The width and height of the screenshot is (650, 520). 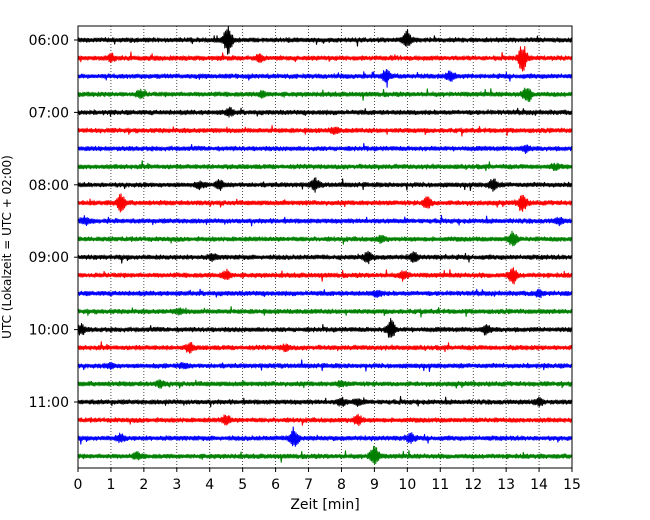 What do you see at coordinates (374, 485) in the screenshot?
I see `x-tick-label: 9` at bounding box center [374, 485].